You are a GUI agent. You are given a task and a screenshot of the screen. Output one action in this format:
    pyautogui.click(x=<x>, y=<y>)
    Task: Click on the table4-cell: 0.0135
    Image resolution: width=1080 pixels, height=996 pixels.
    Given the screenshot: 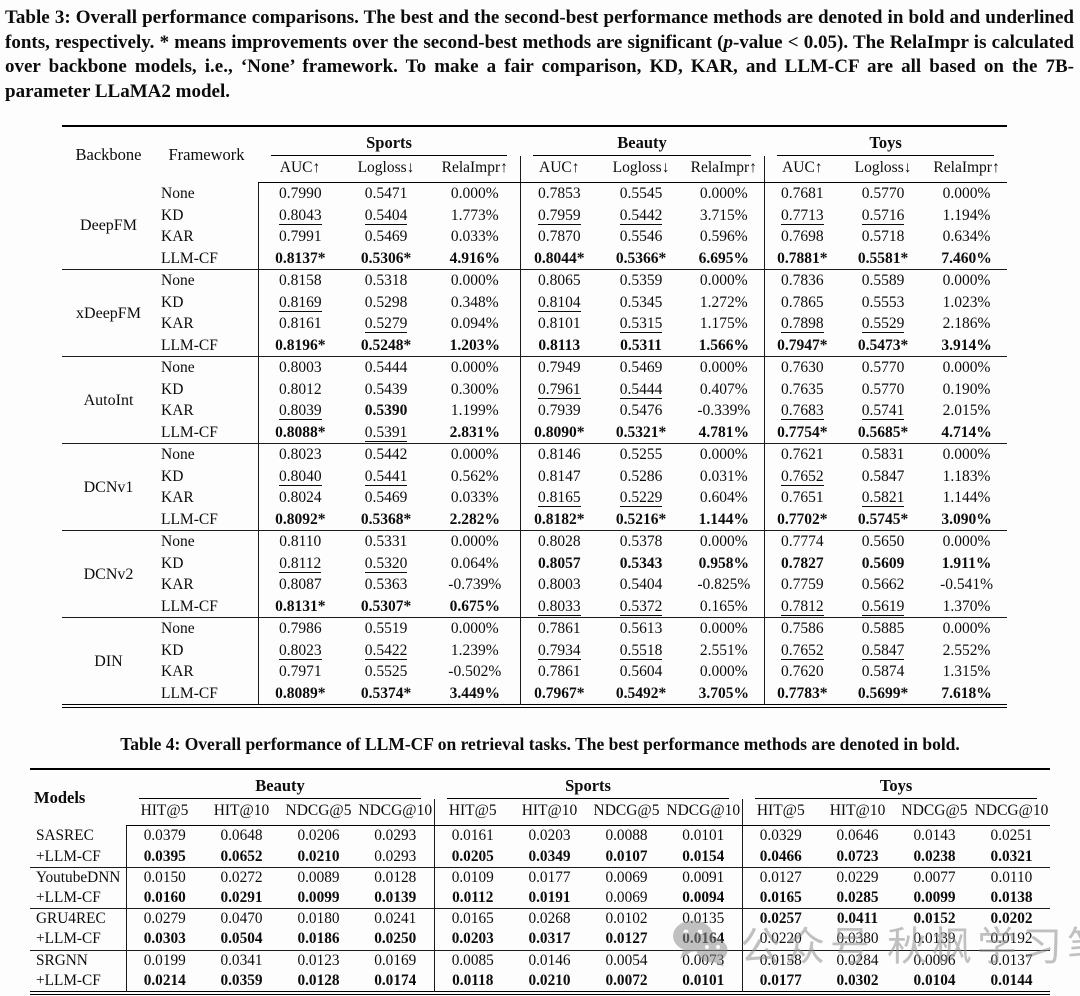 What is the action you would take?
    pyautogui.click(x=704, y=919)
    